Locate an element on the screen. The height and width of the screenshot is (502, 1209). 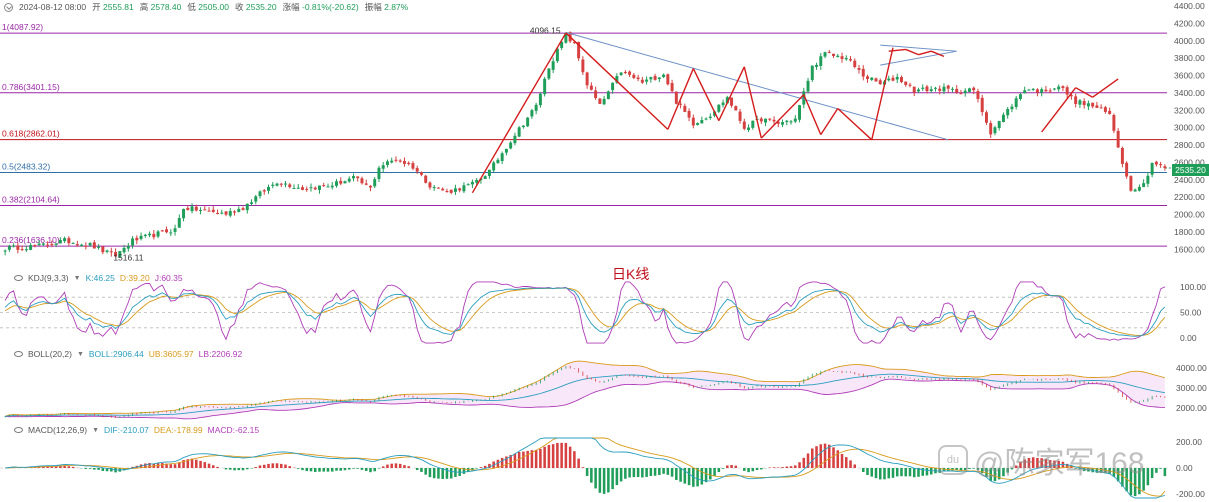
macd-dif-line is located at coordinates (585, 468).